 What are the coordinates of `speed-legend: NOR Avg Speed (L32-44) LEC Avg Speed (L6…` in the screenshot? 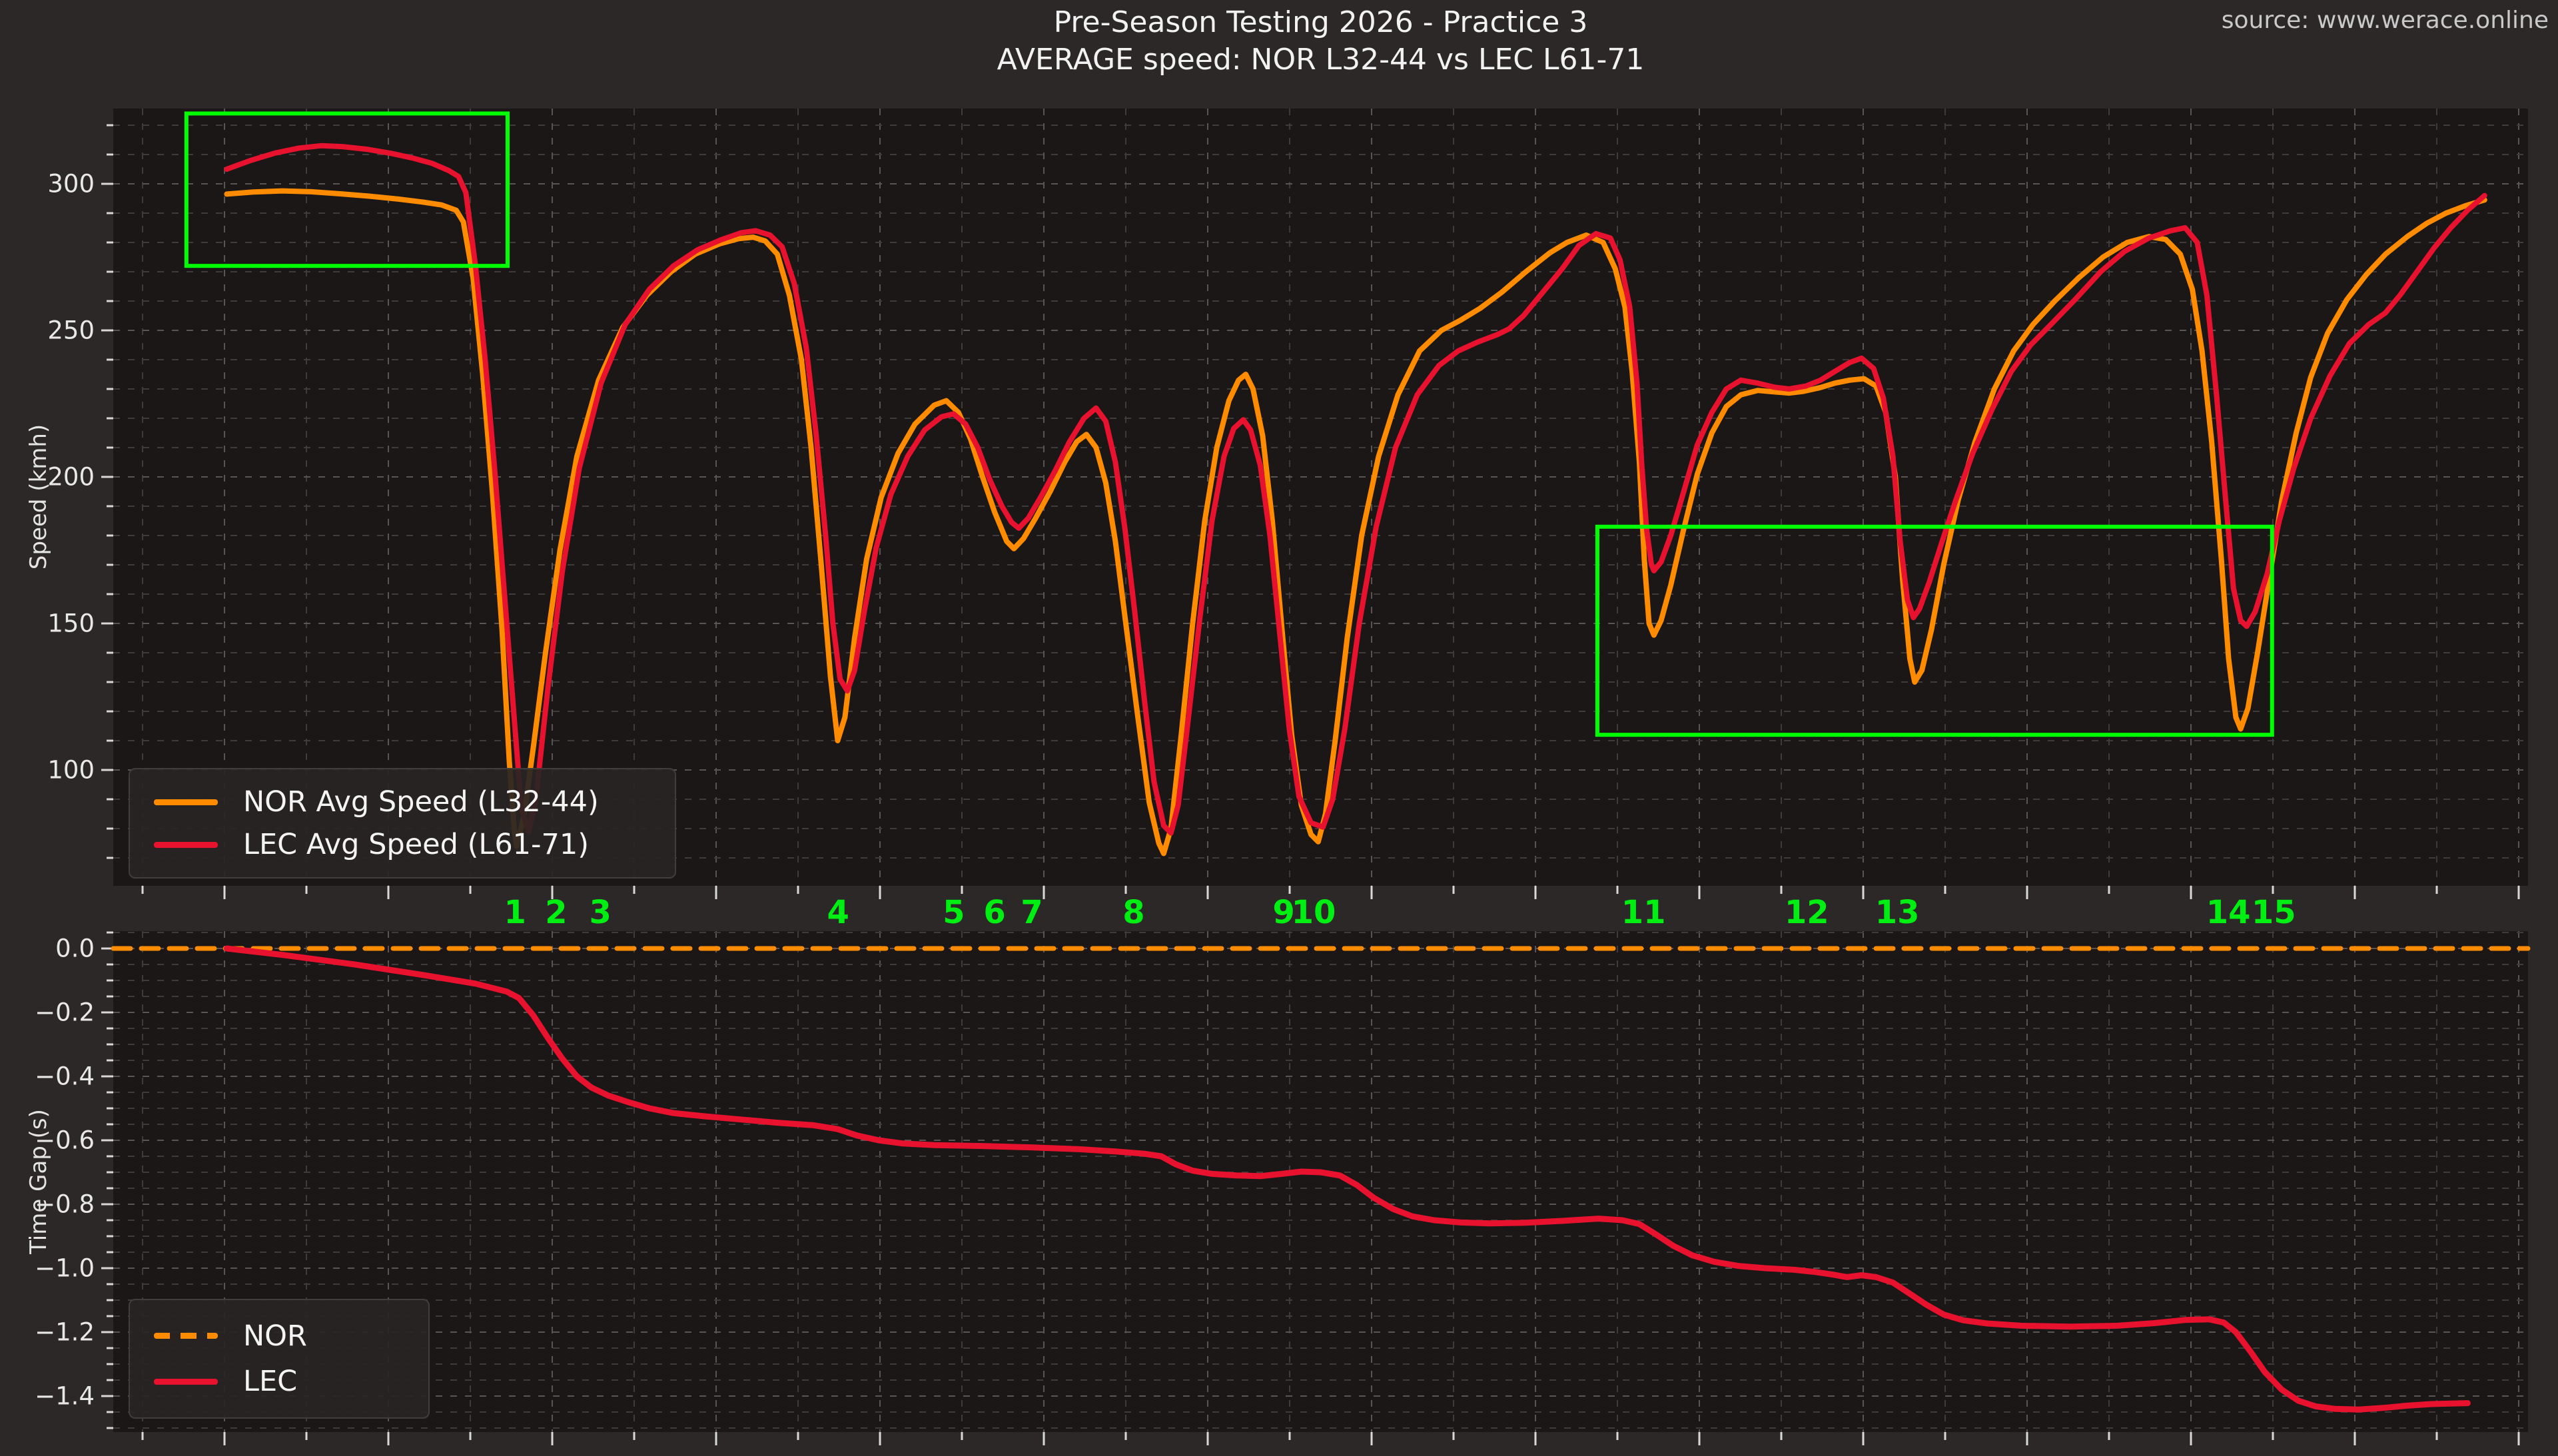 It's located at (402, 823).